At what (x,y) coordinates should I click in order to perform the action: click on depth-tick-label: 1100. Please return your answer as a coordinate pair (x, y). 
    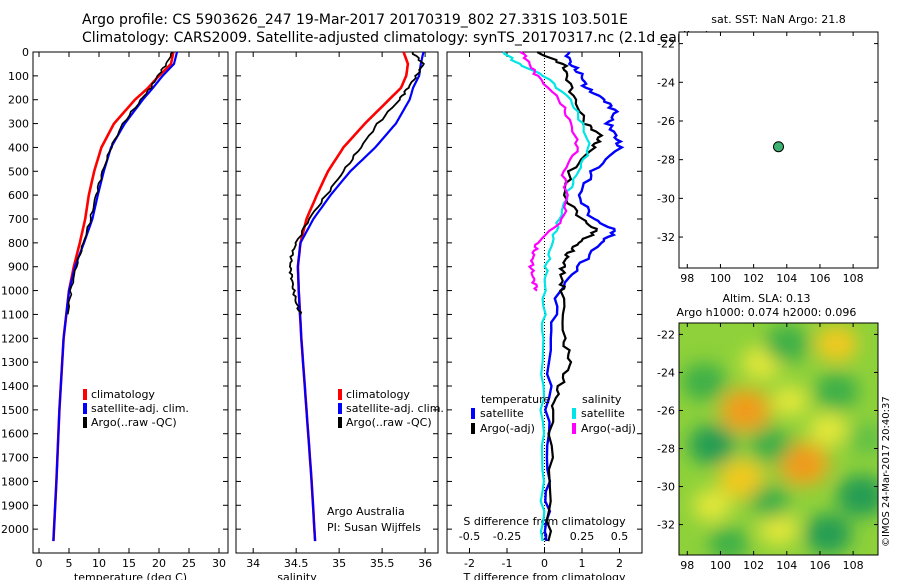
    Looking at the image, I should click on (15, 314).